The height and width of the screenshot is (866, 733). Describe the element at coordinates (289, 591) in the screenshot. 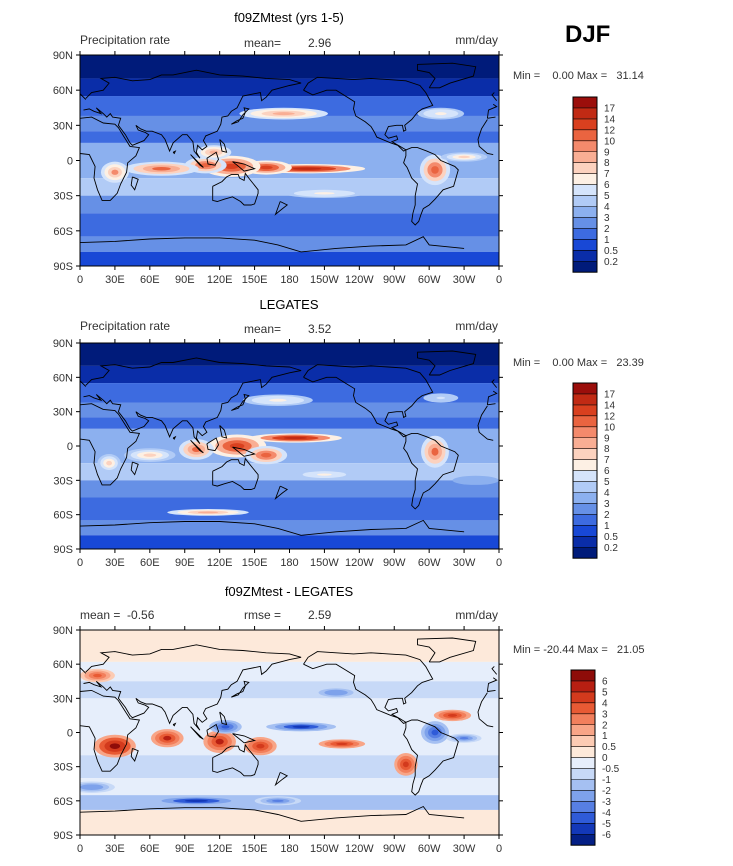

I see `panel-title: f09ZMtest - LEGATES` at that location.